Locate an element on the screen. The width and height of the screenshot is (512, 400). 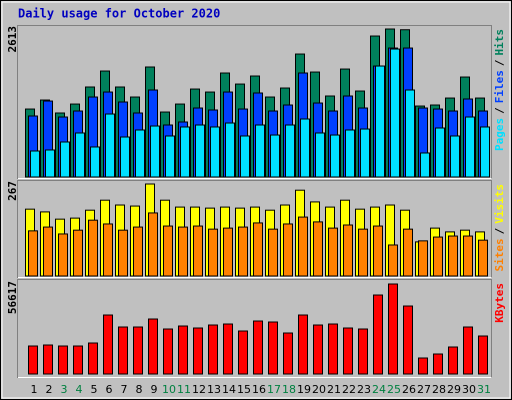
x-tick-label: 24 is located at coordinates (379, 389).